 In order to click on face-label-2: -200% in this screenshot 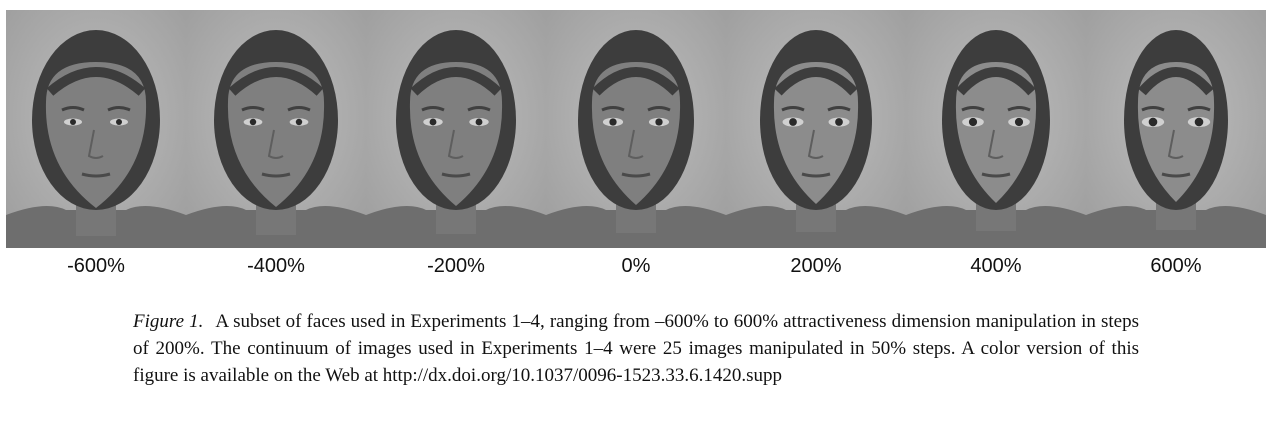, I will do `click(456, 266)`.